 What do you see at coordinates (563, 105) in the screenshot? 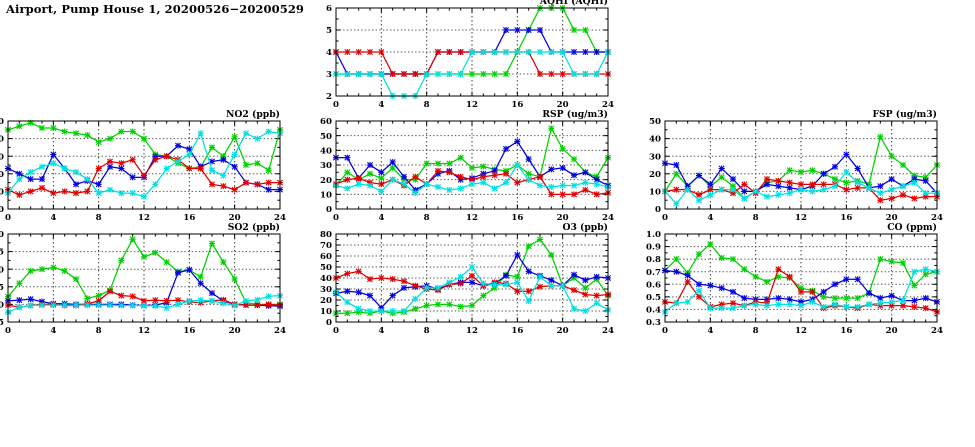
I see `x-tick-label: 20` at bounding box center [563, 105].